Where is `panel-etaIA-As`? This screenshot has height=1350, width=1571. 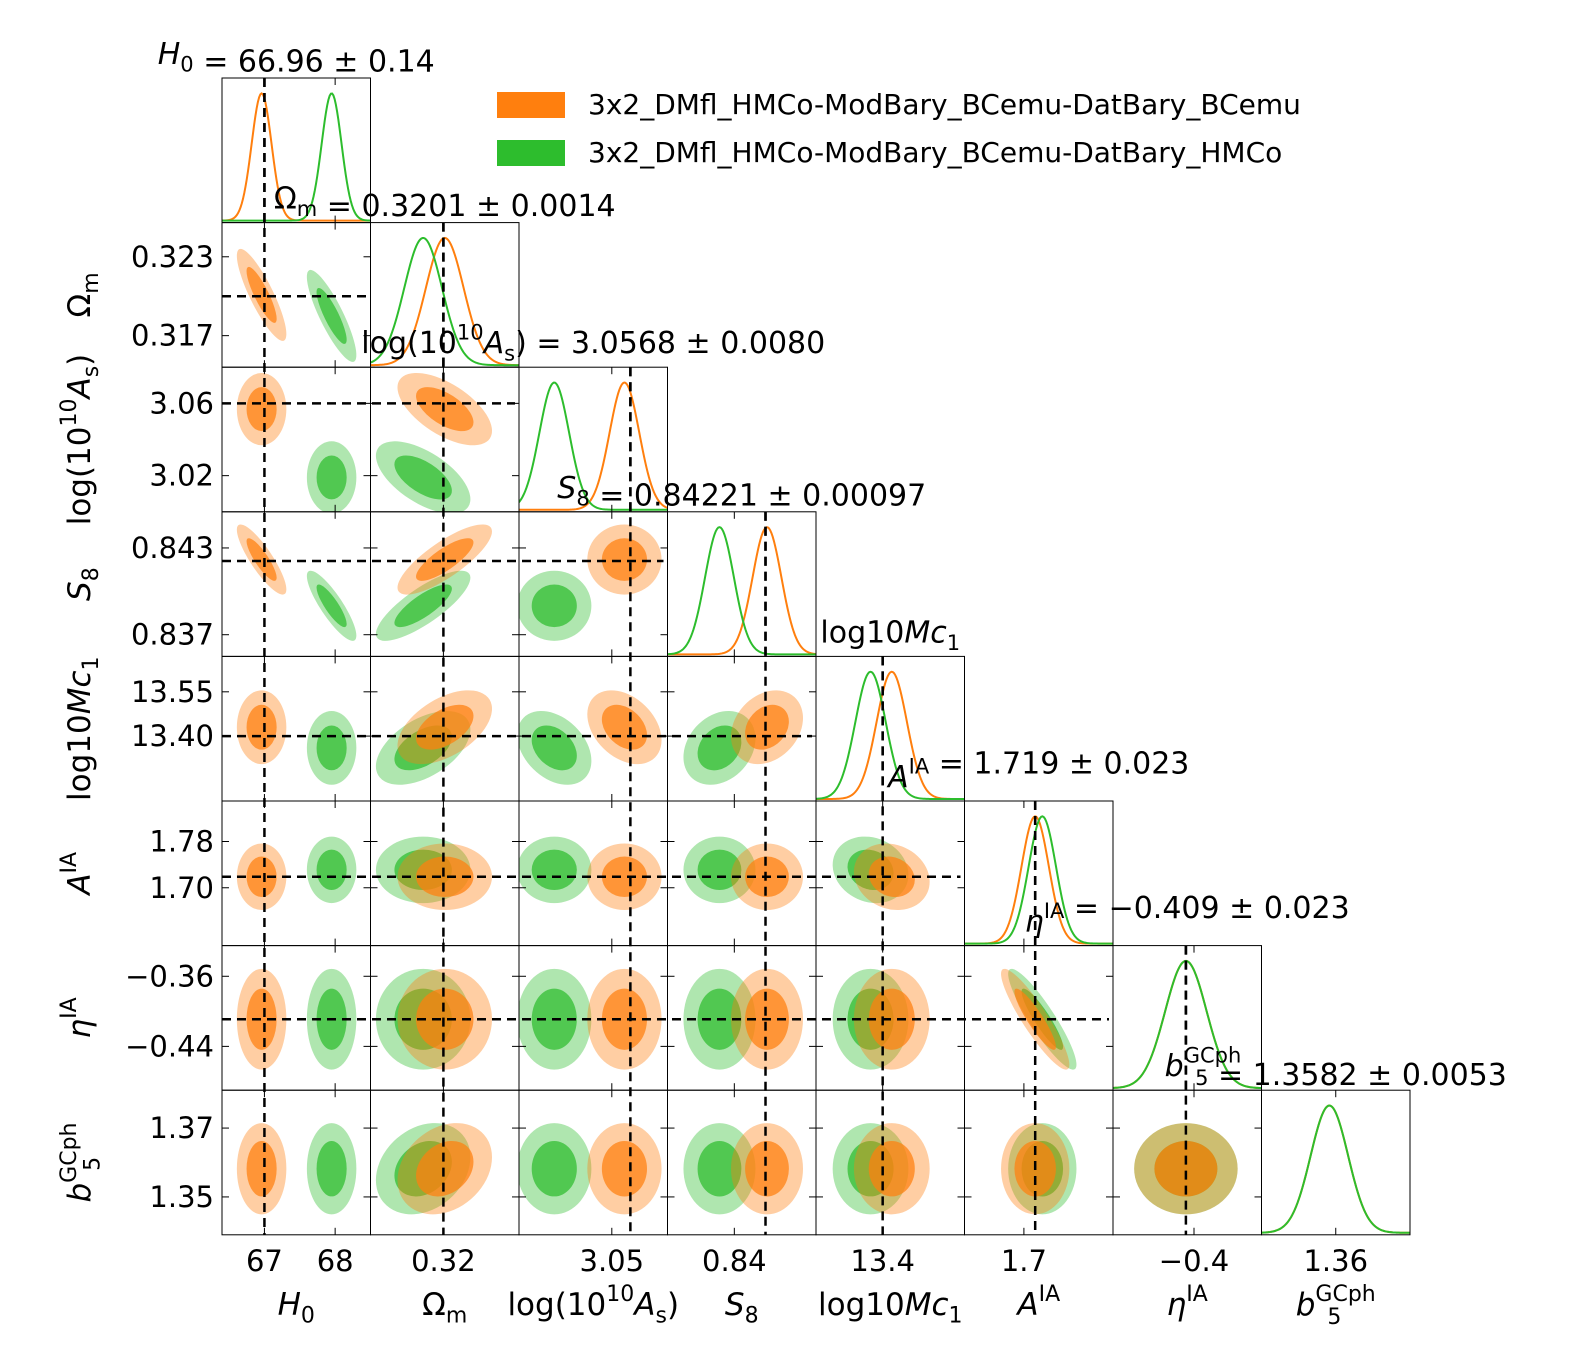
panel-etaIA-As is located at coordinates (593, 1018).